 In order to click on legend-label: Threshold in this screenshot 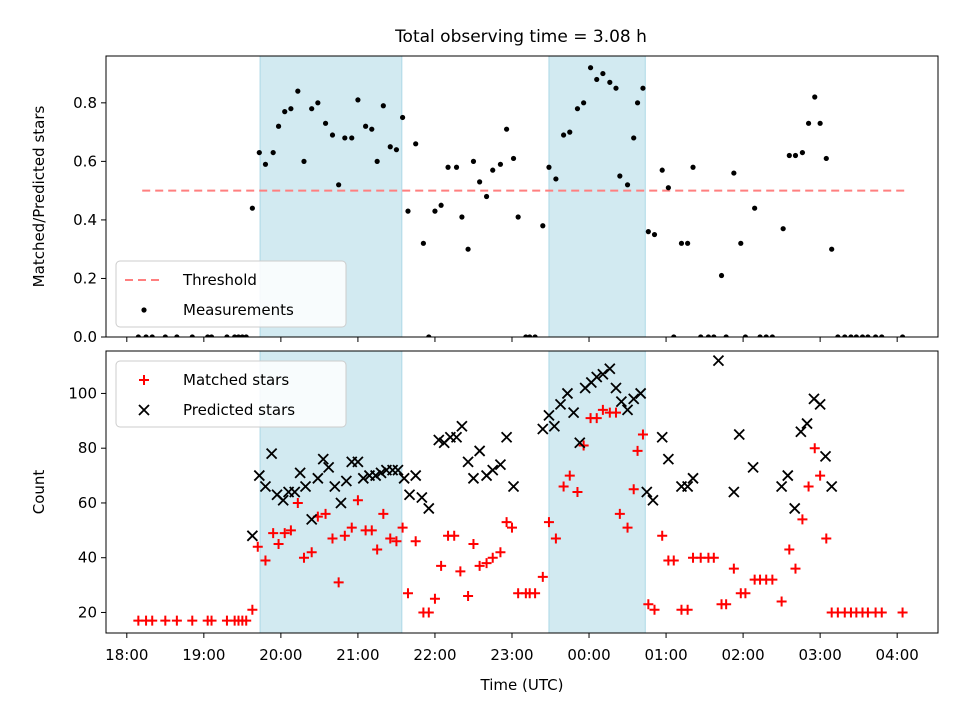, I will do `click(219, 280)`.